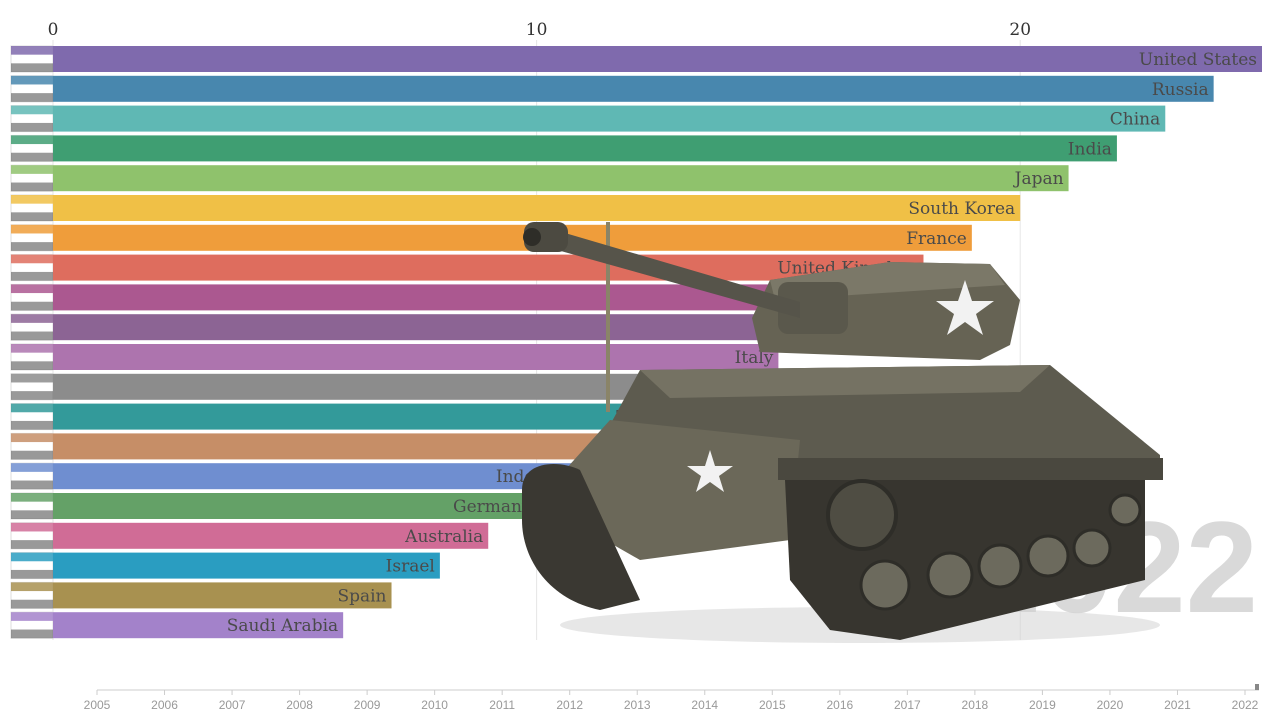 This screenshot has height=720, width=1280. I want to click on bar-label: France, so click(936, 239).